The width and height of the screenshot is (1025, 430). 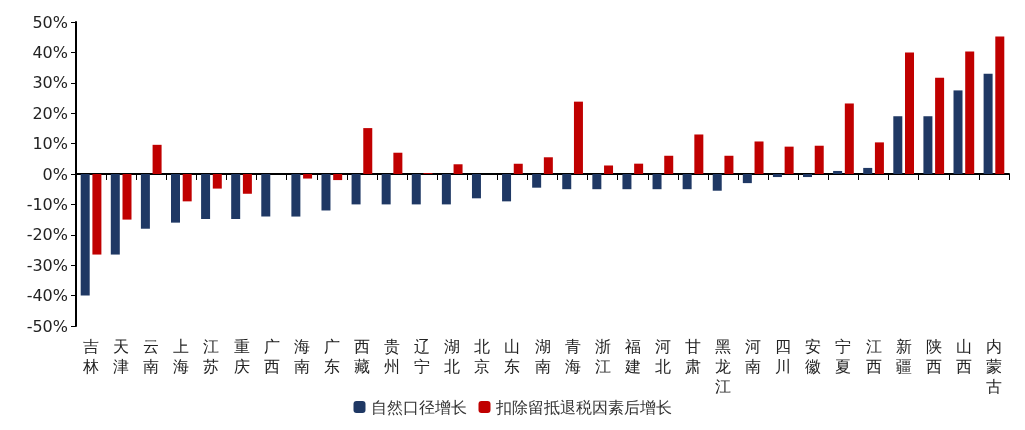 What do you see at coordinates (963, 356) in the screenshot?
I see `x-tick-label: 山西` at bounding box center [963, 356].